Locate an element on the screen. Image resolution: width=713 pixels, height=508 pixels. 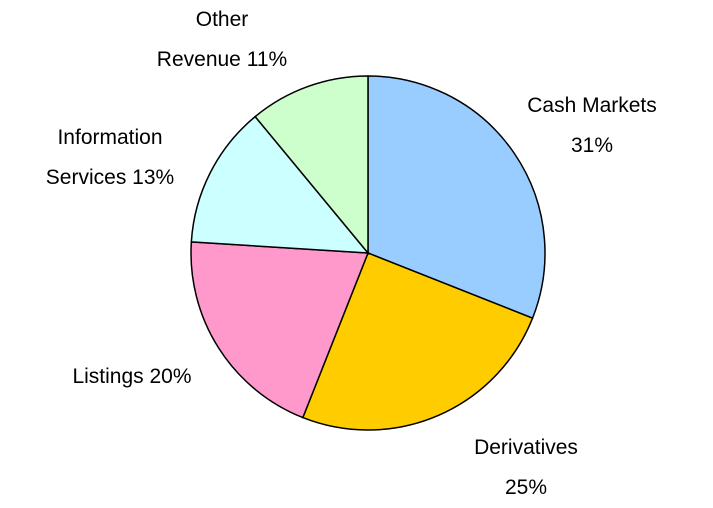
slice-label: Information Services 13% is located at coordinates (110, 158).